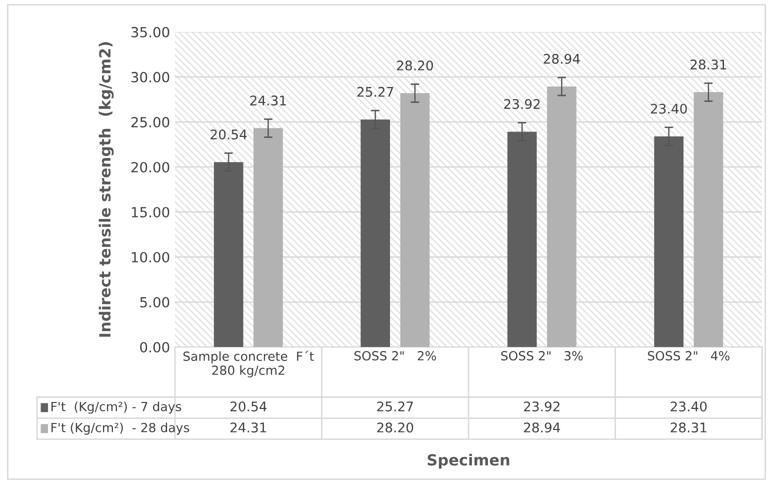  I want to click on text: 28.31, so click(708, 65).